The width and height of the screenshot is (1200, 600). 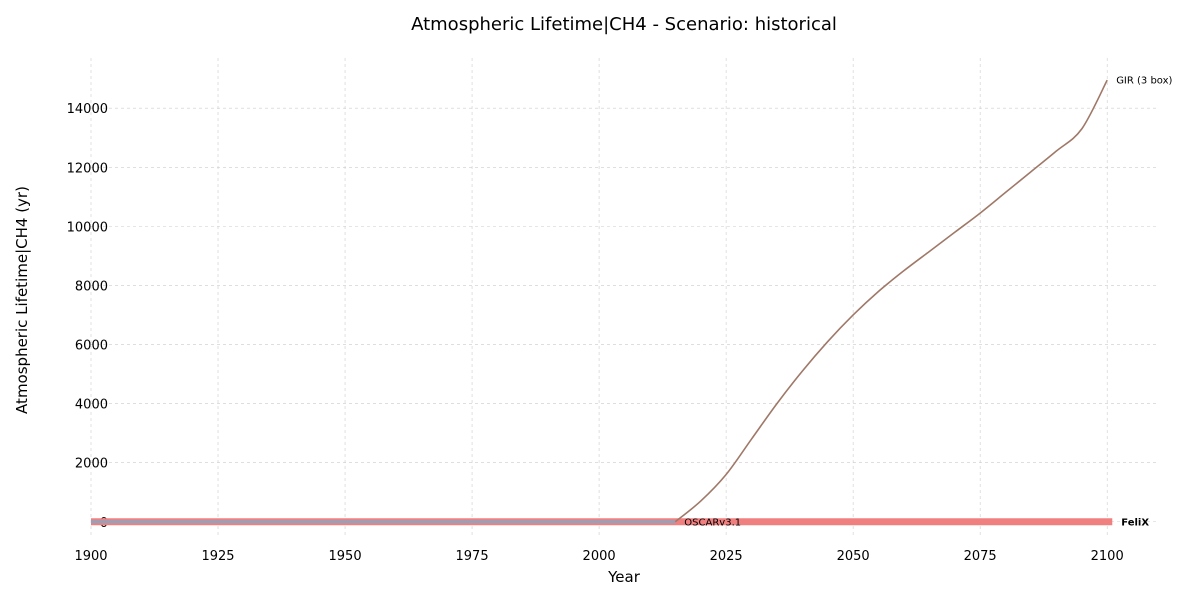 I want to click on y-tick-label: 14000, so click(x=87, y=109).